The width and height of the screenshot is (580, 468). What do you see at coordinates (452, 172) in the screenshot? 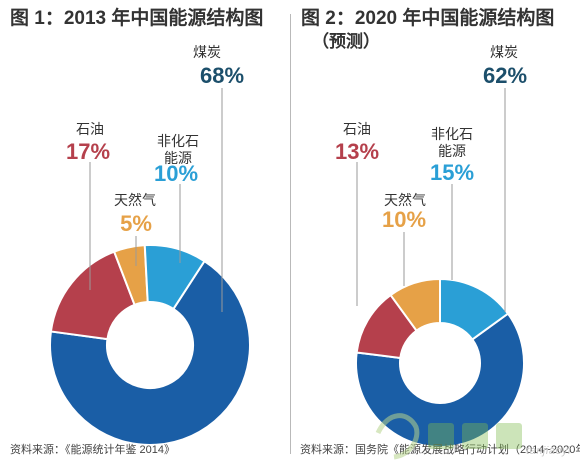
I see `chart-2-value-nonfossil: 15%` at bounding box center [452, 172].